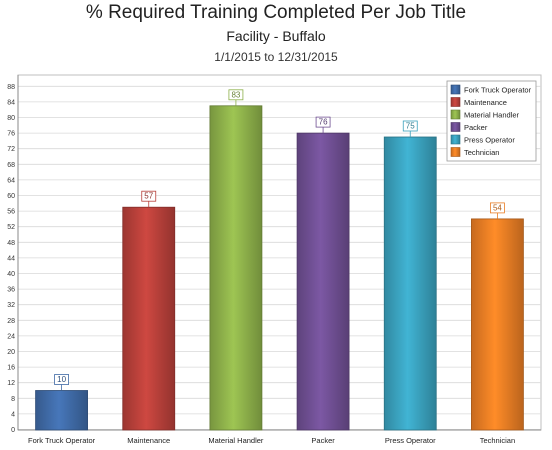 Image resolution: width=552 pixels, height=450 pixels. I want to click on bar-press-operator, so click(410, 283).